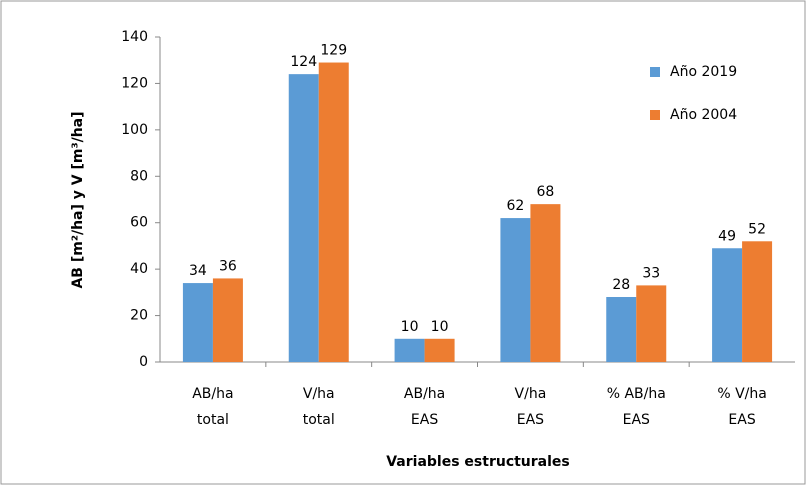 Image resolution: width=806 pixels, height=489 pixels. I want to click on y-tick-label: 60, so click(139, 223).